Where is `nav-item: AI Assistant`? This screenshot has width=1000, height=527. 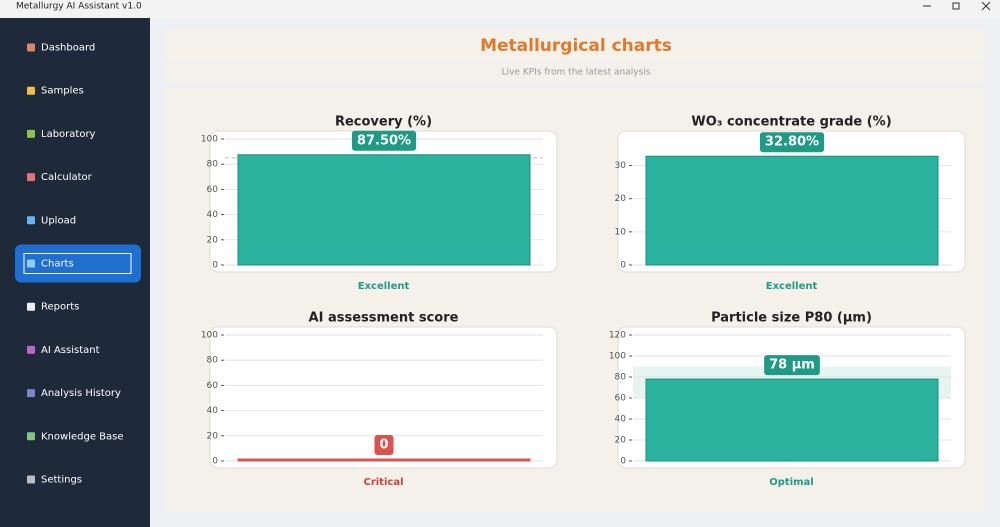
nav-item: AI Assistant is located at coordinates (70, 350).